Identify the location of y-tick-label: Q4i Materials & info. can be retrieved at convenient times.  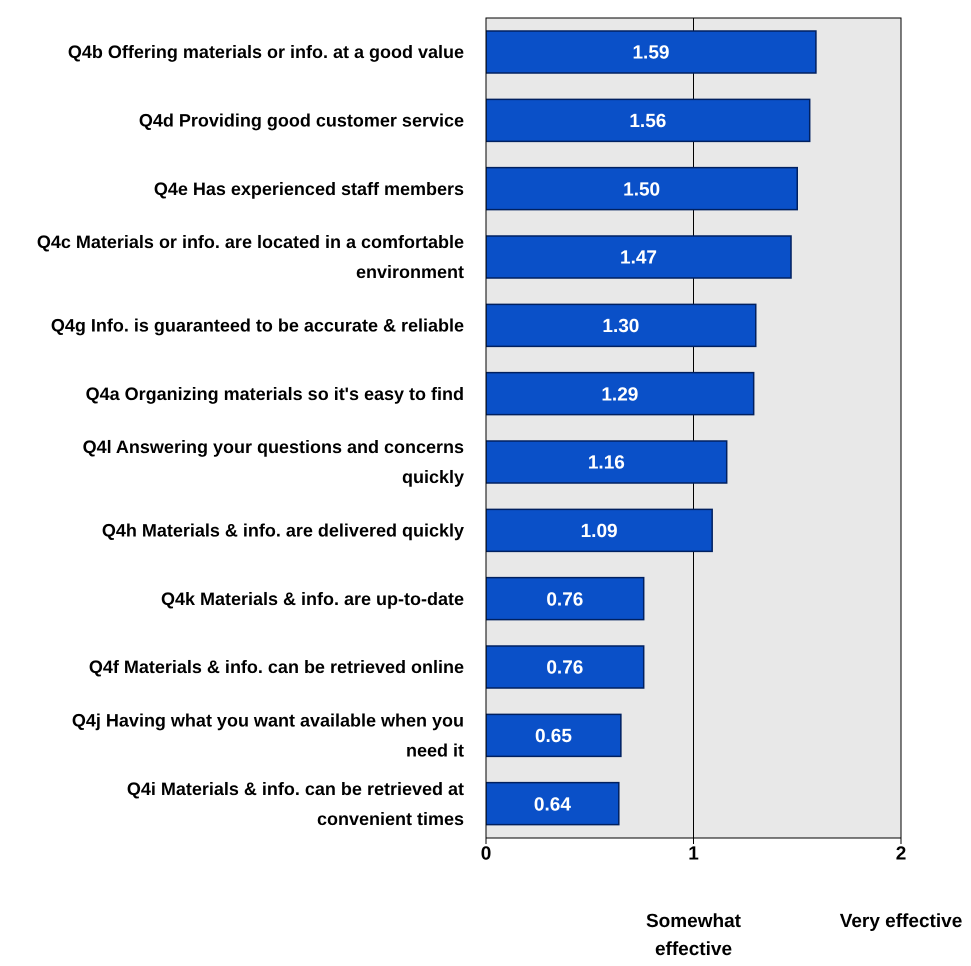
(295, 803).